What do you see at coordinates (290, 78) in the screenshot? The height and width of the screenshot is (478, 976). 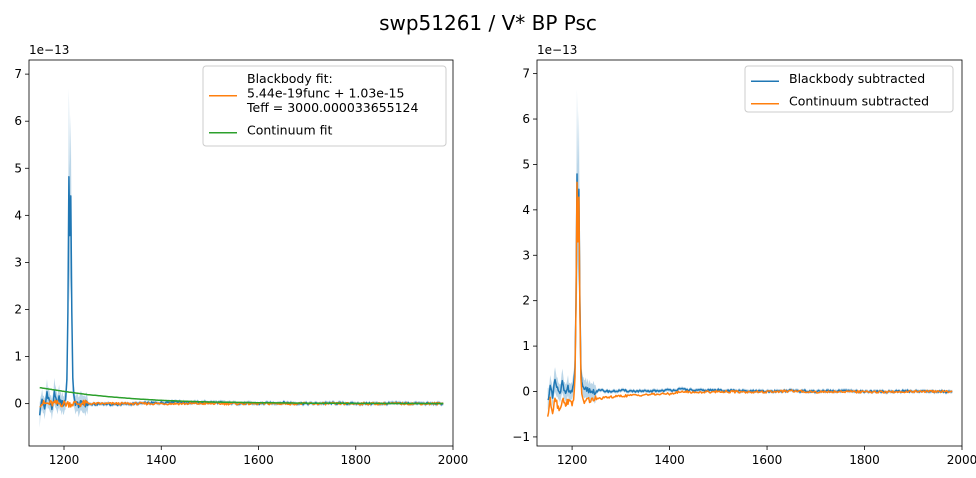 I see `legend-label: Blackbody fit:` at bounding box center [290, 78].